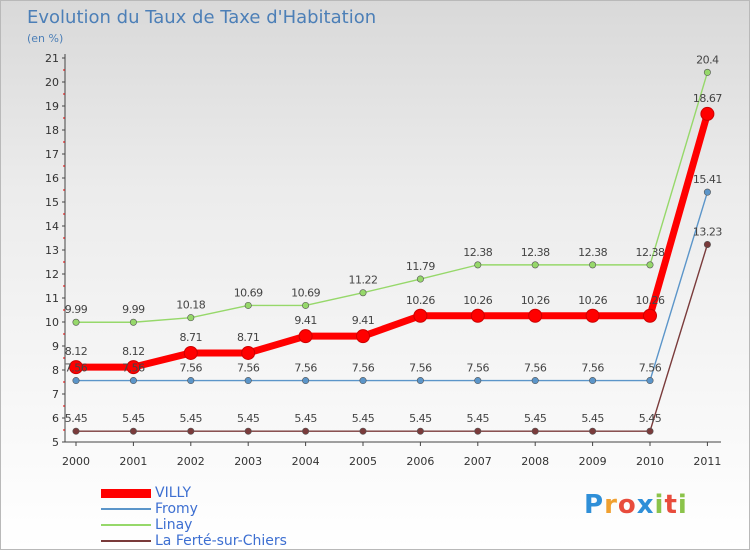 Image resolution: width=750 pixels, height=551 pixels. I want to click on data-label: 11.79, so click(420, 266).